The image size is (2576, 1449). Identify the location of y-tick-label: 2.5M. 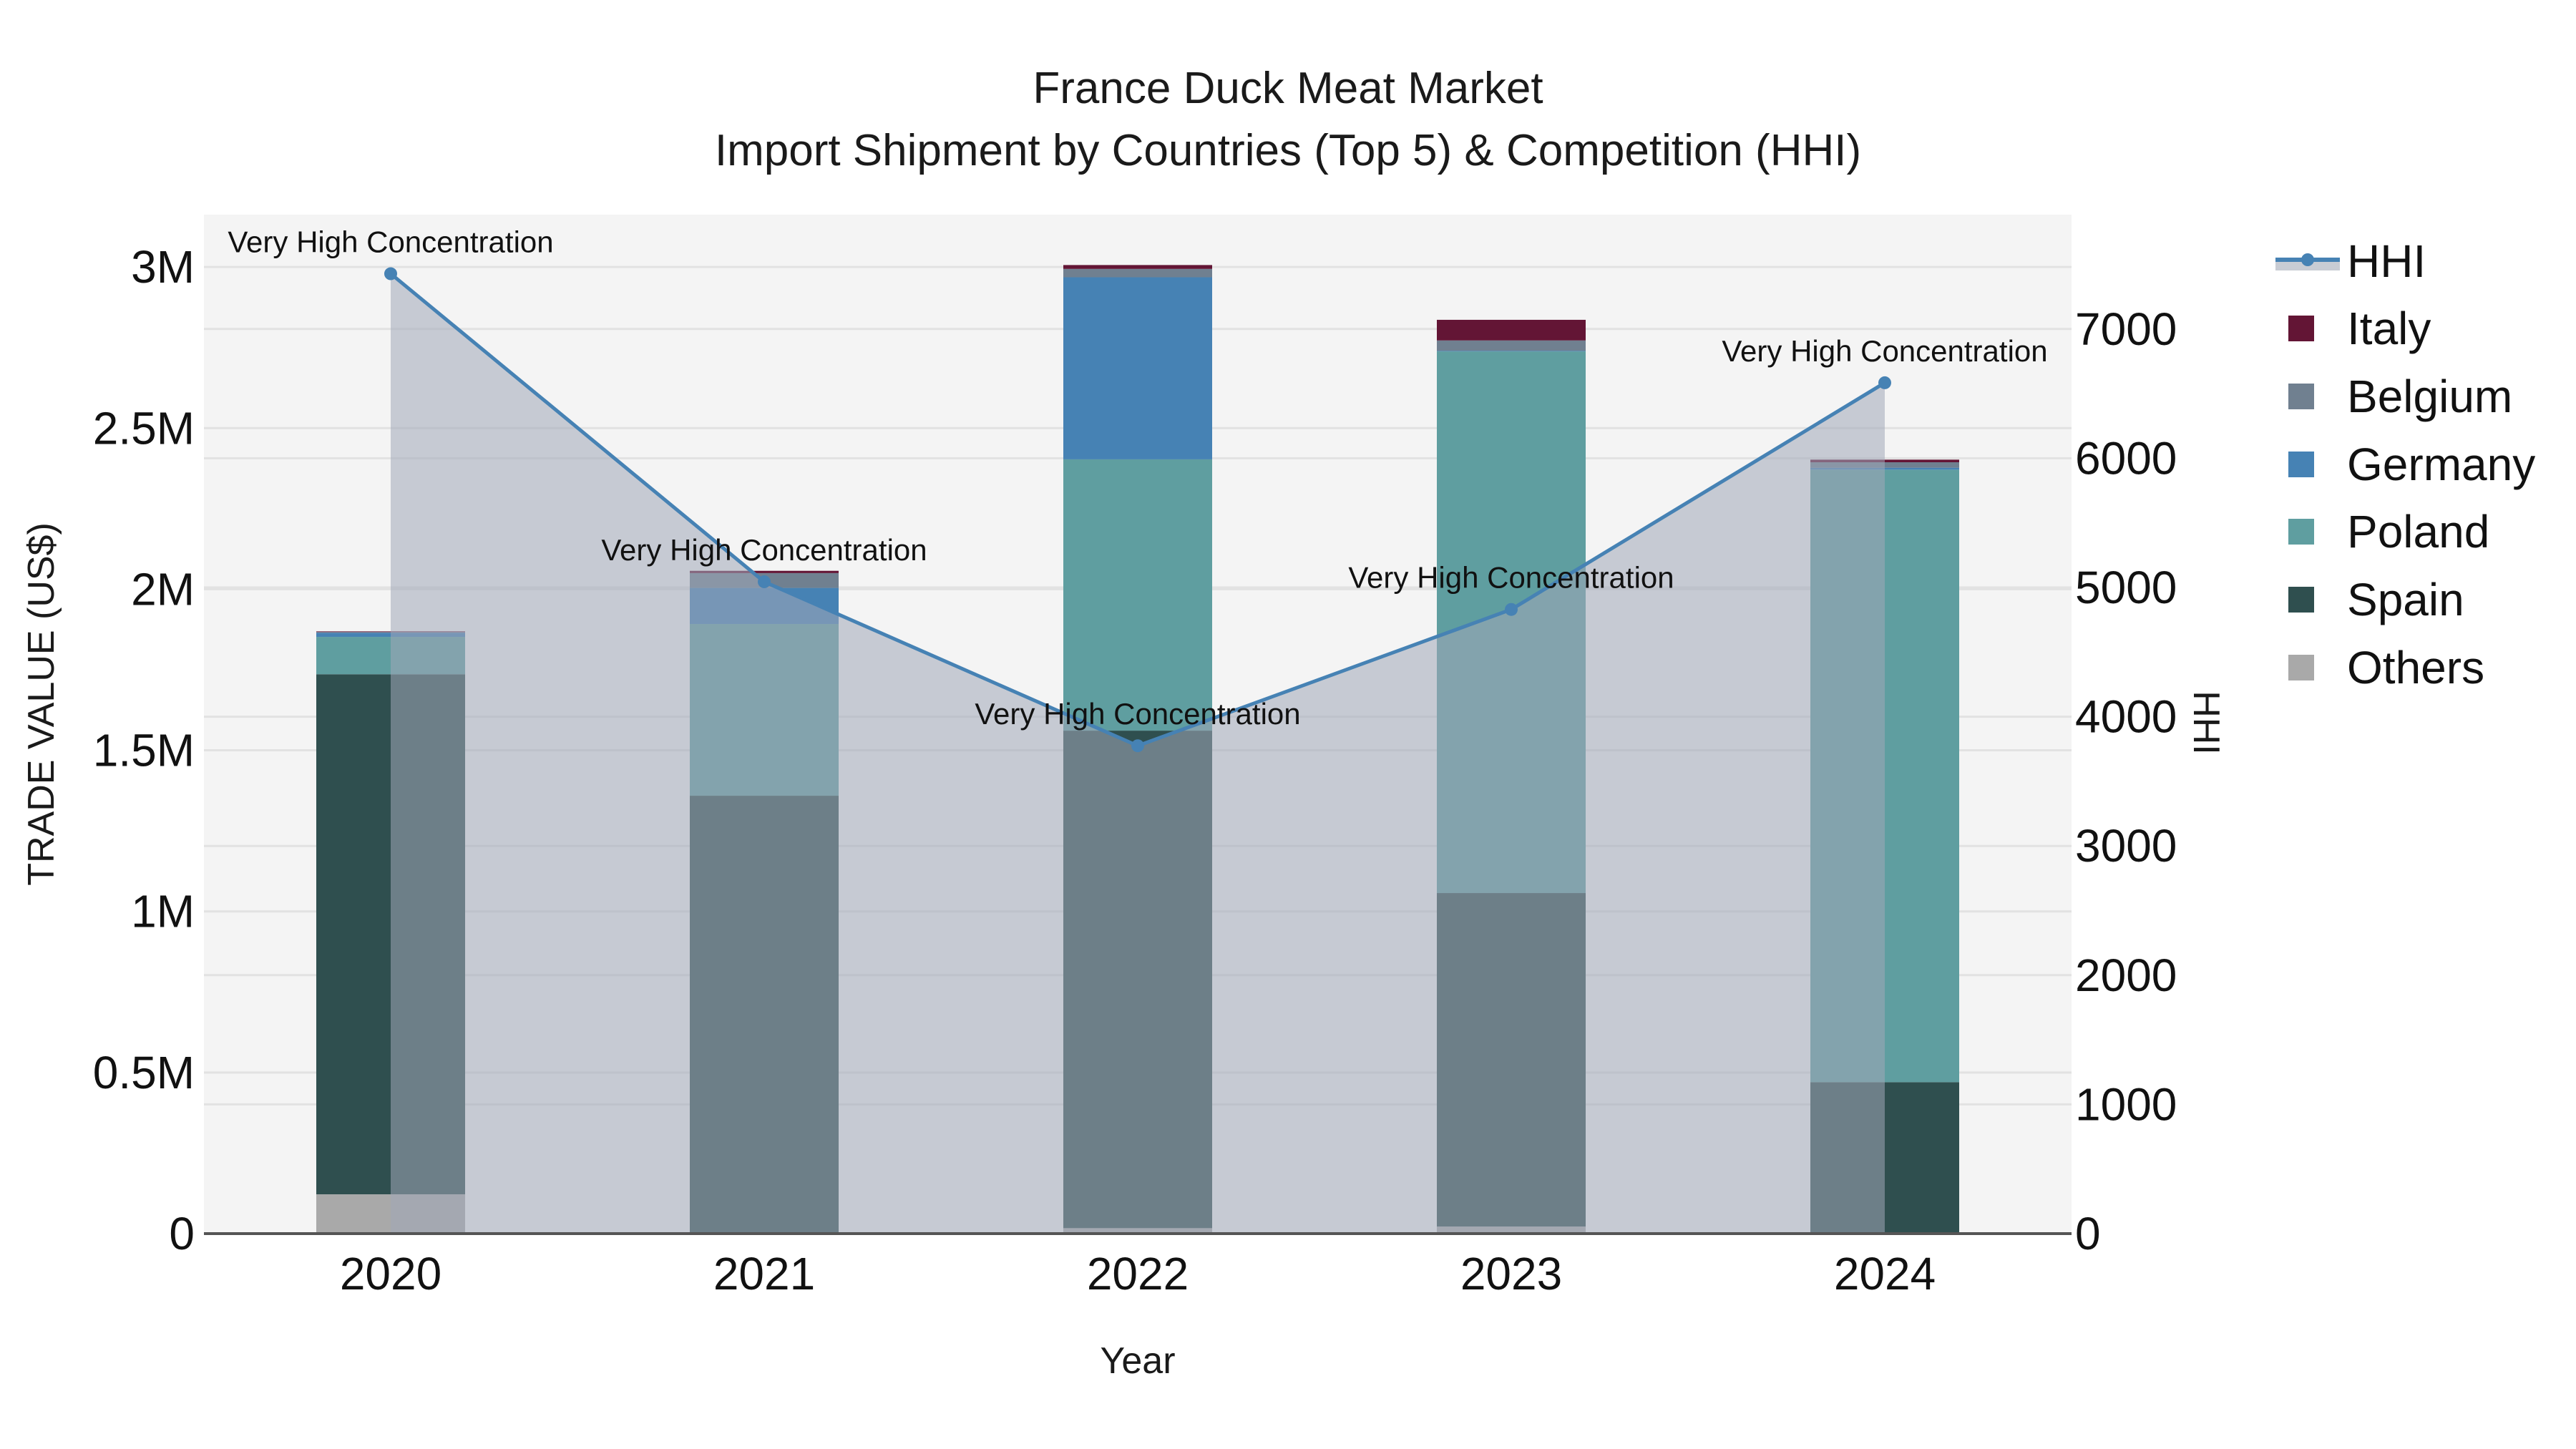
(144, 428).